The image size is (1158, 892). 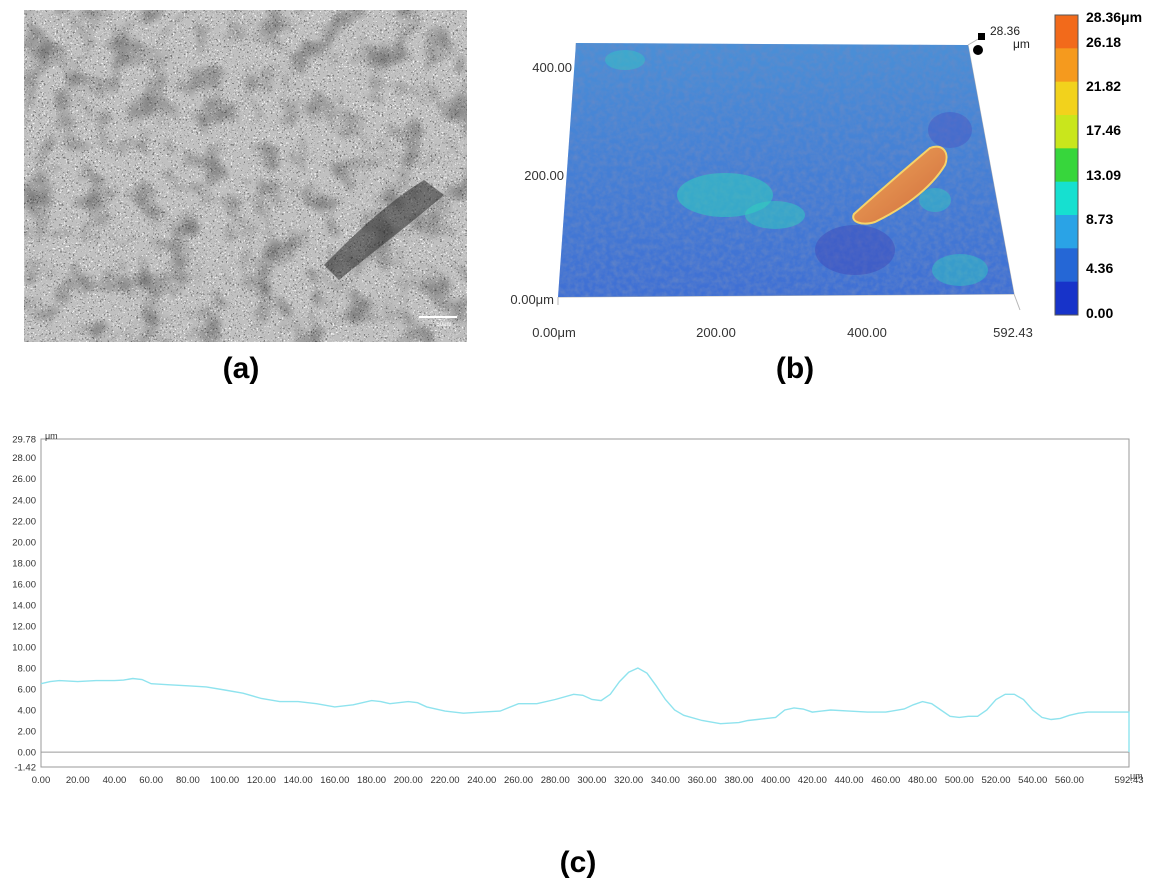 What do you see at coordinates (981, 36) in the screenshot?
I see `z-max-square-marker` at bounding box center [981, 36].